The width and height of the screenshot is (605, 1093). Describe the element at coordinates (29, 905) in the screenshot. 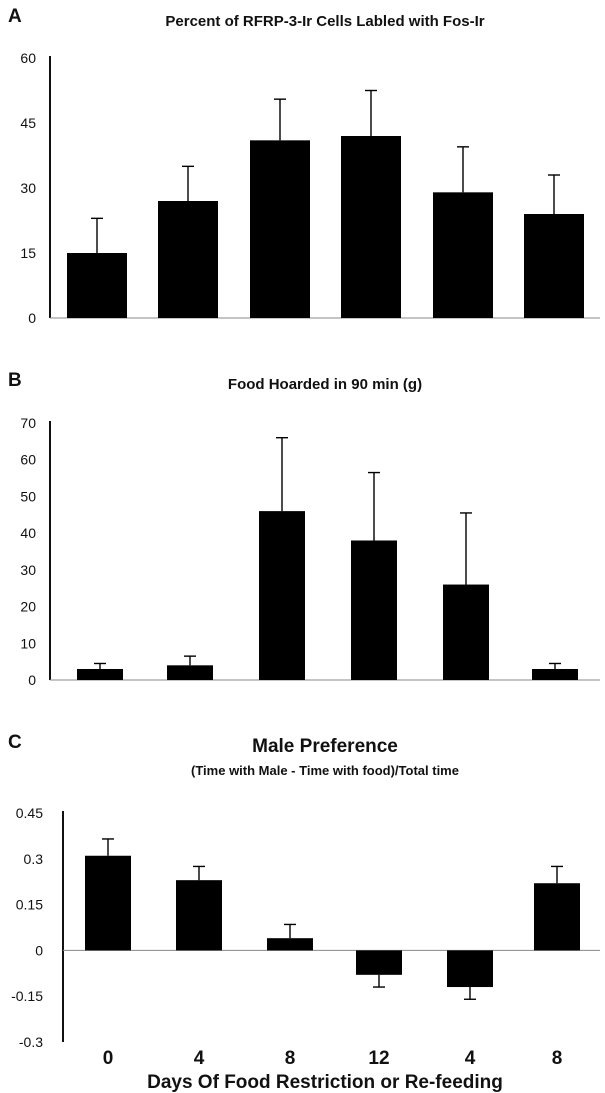

I see `y-tick-label: 0.15` at that location.